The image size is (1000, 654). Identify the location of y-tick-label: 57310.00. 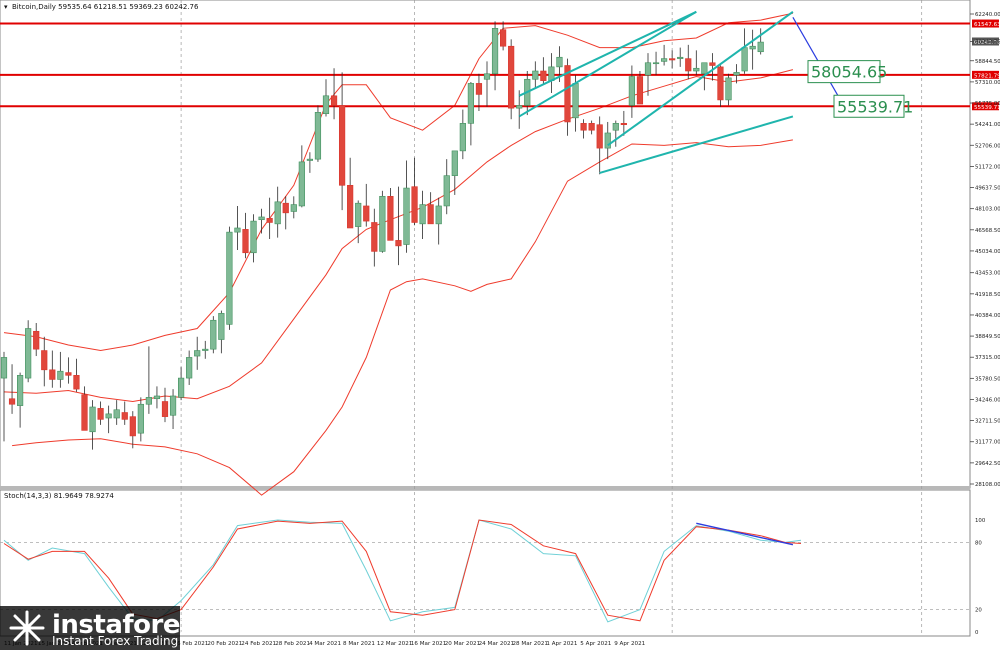
(987, 83).